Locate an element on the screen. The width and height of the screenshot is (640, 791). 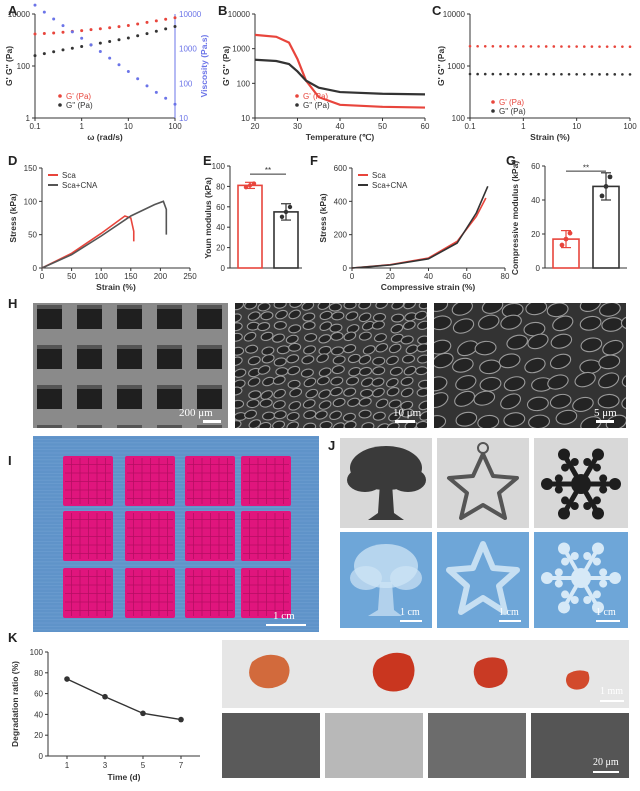
y-tick-label: 40 is located at coordinates (535, 200).